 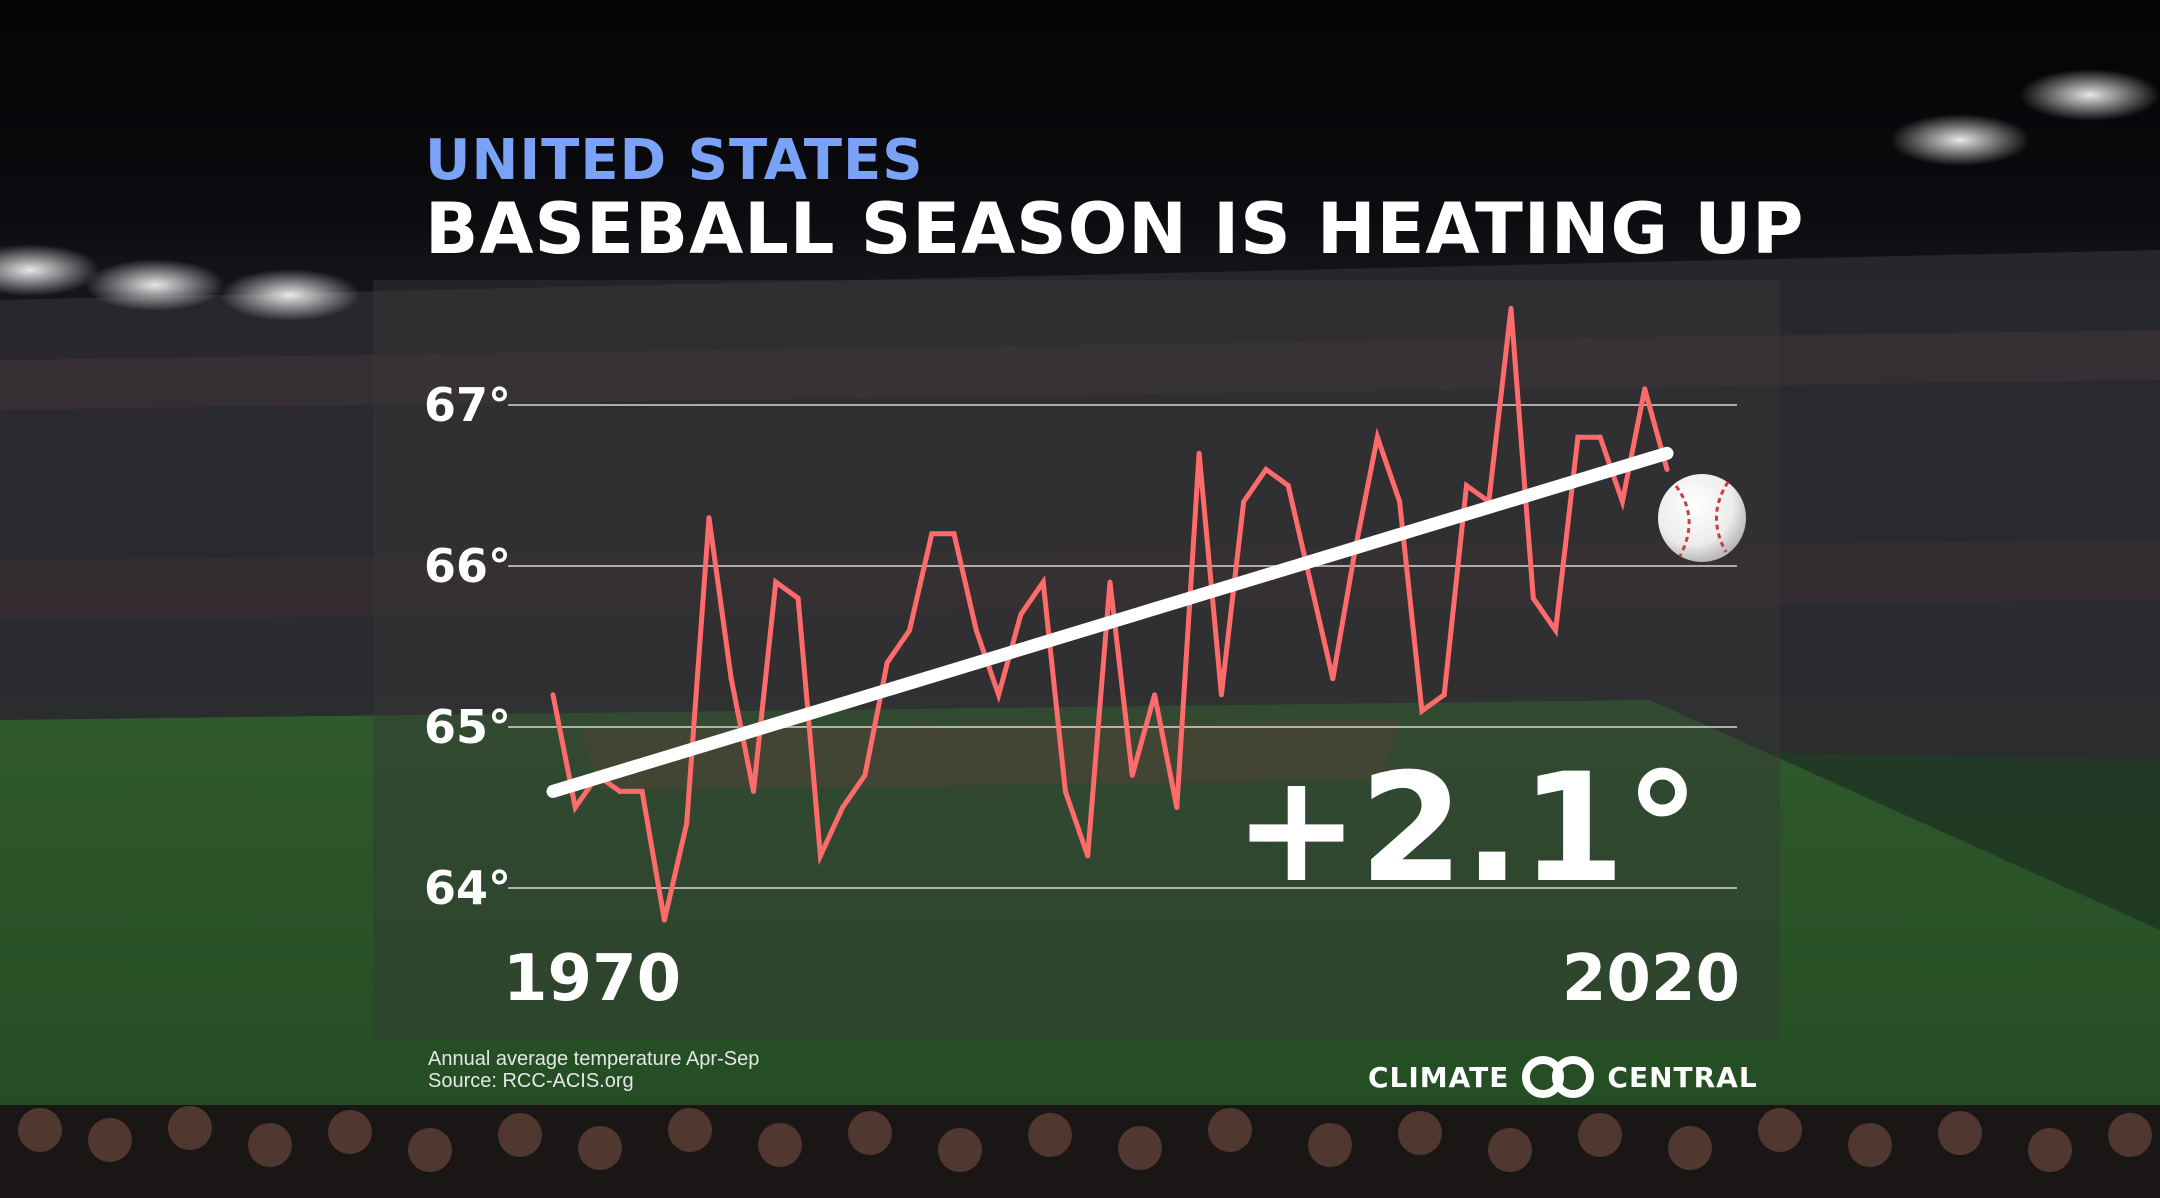 I want to click on baseball-icon, so click(x=1702, y=518).